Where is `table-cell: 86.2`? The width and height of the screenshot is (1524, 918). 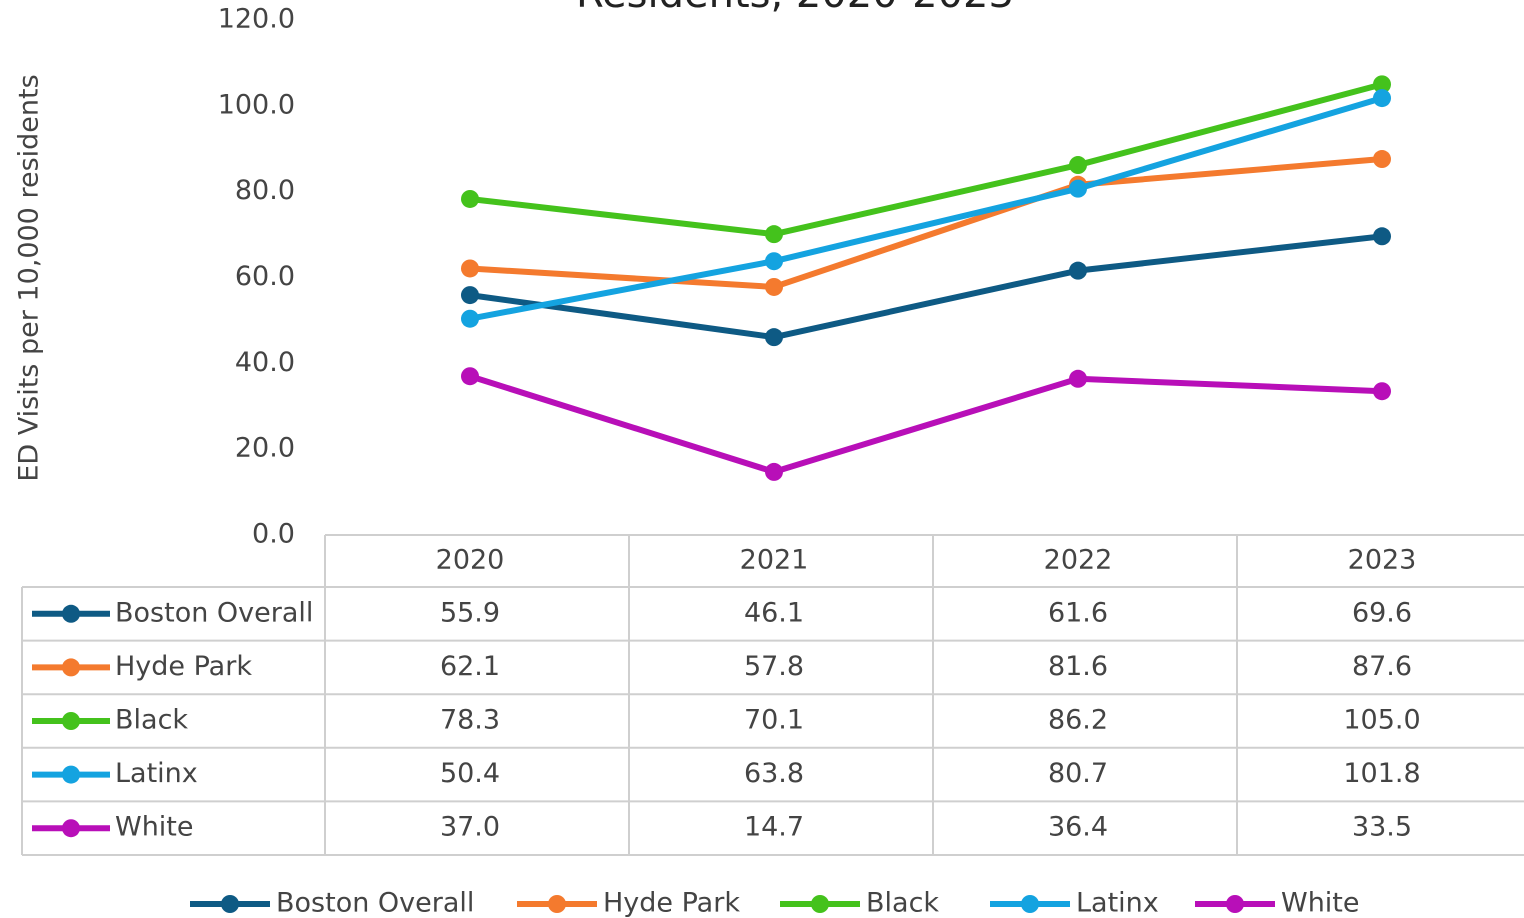 table-cell: 86.2 is located at coordinates (1078, 720).